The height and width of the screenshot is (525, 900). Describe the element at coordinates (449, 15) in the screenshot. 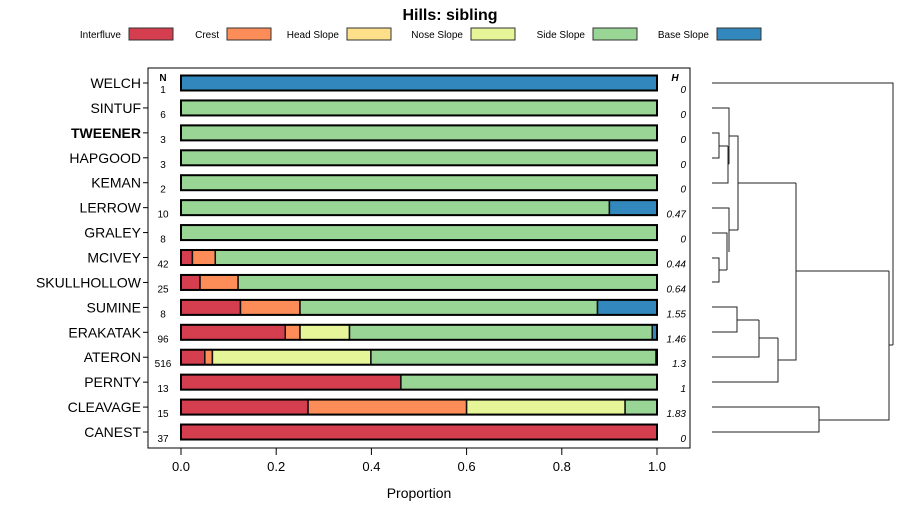

I see `chart-title: Hills: sibling` at that location.